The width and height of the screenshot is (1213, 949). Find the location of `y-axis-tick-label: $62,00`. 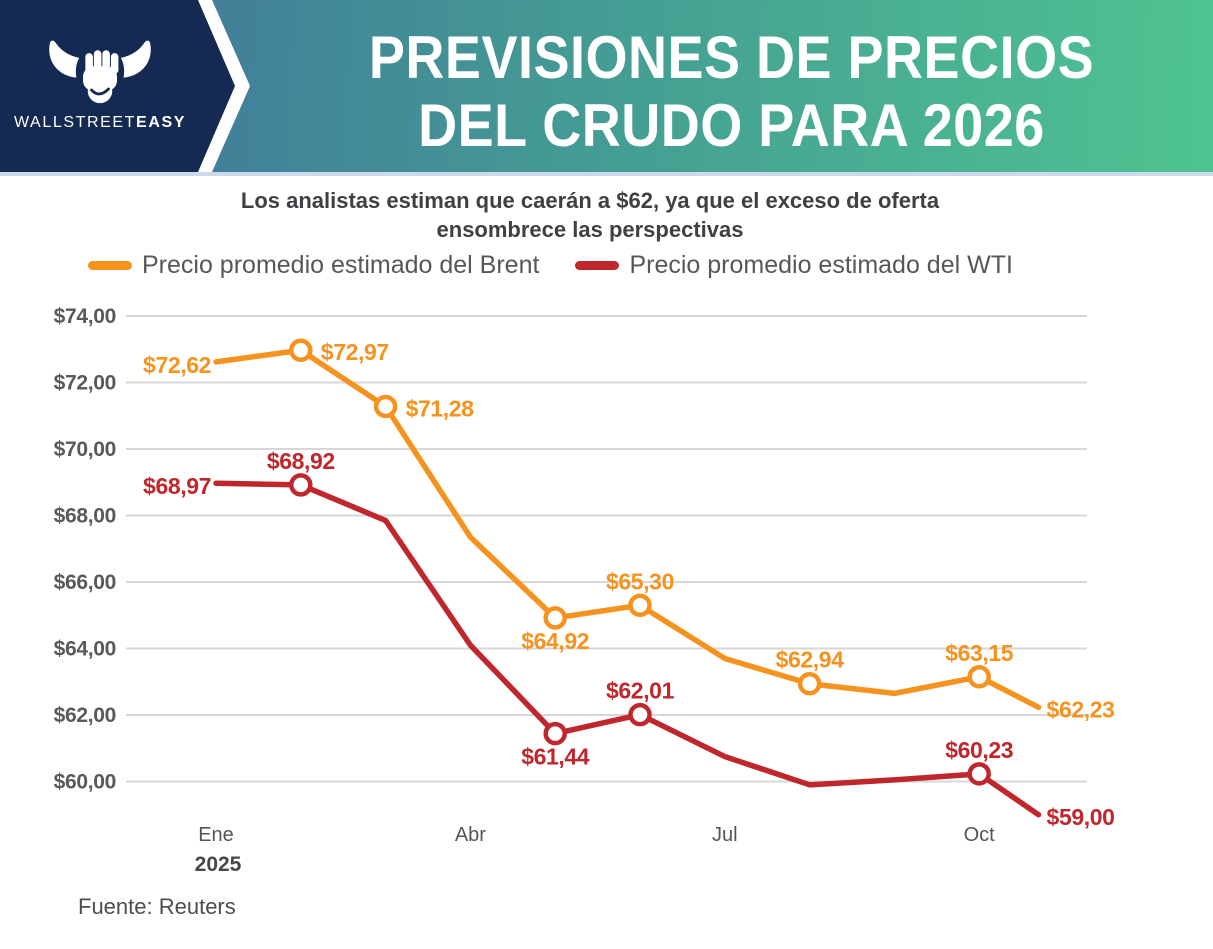

y-axis-tick-label: $62,00 is located at coordinates (85, 715).